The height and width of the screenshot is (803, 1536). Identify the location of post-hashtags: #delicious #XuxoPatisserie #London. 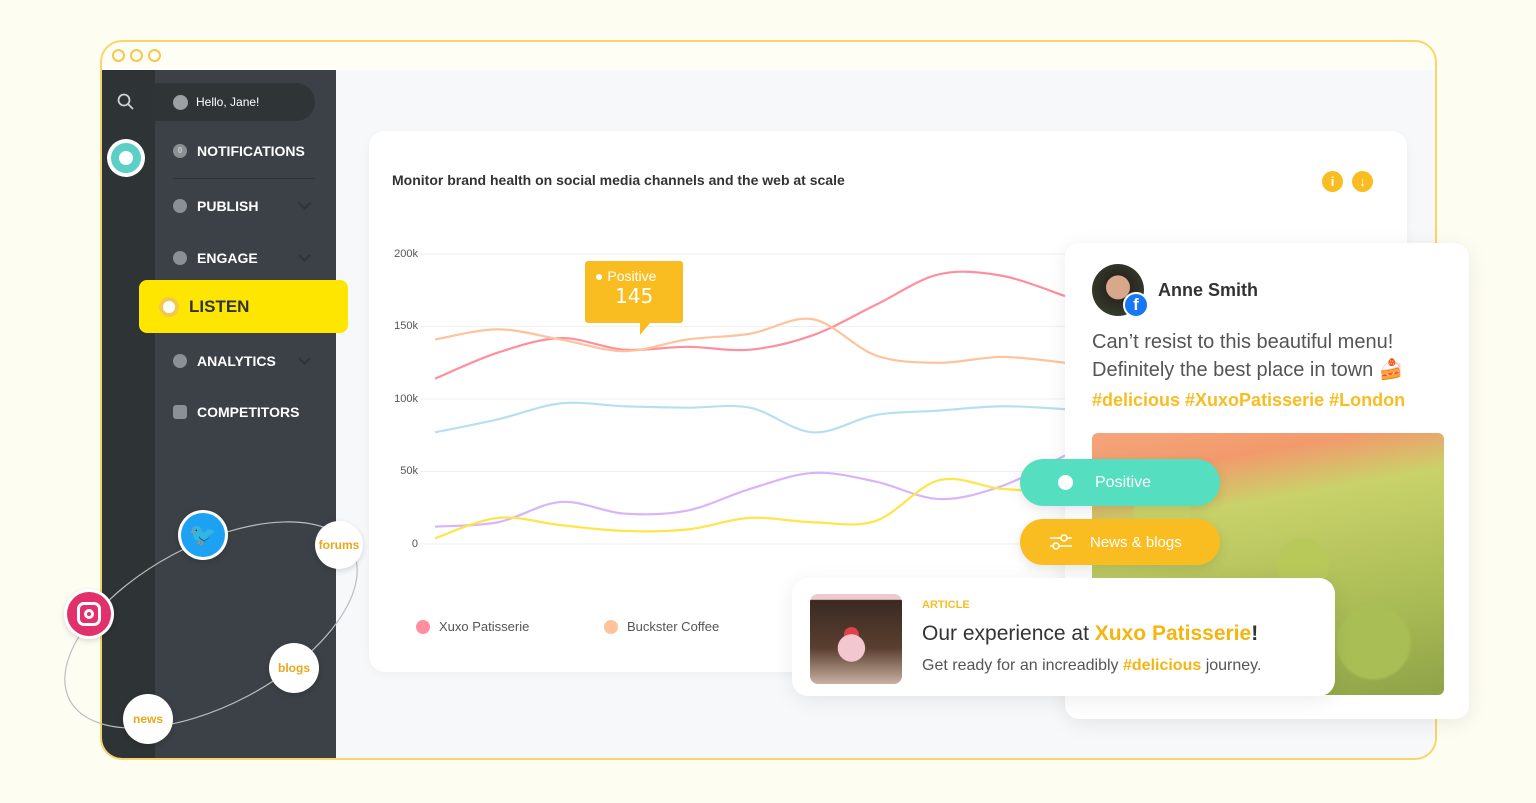
(1249, 400).